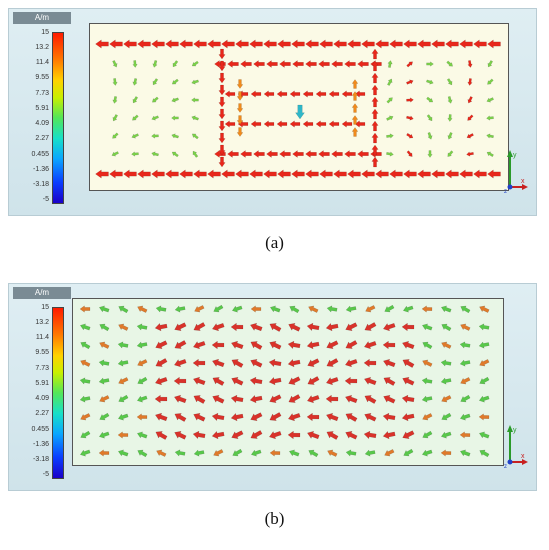  What do you see at coordinates (274, 242) in the screenshot?
I see `caption-a: (a)` at bounding box center [274, 242].